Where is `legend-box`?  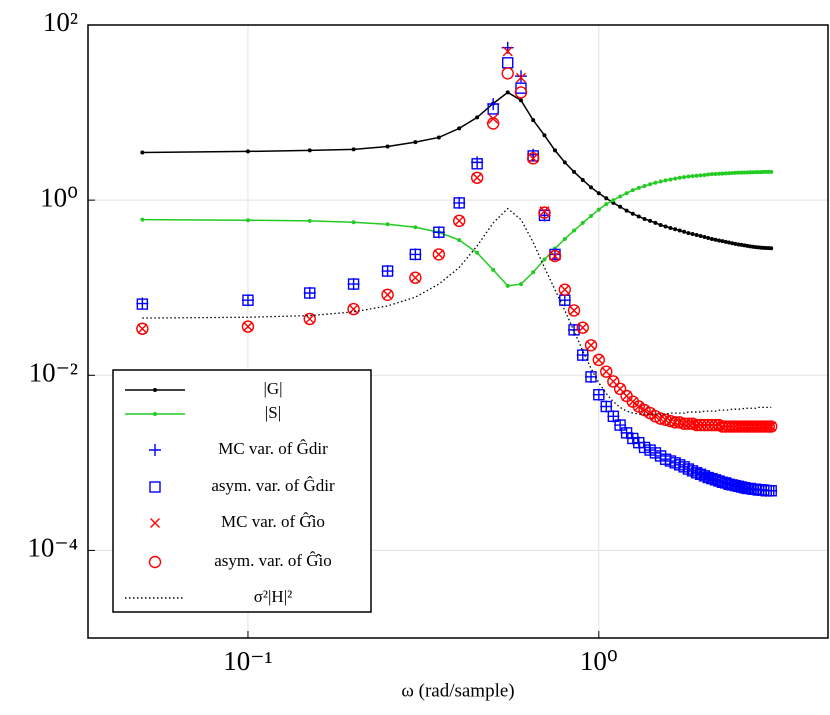
legend-box is located at coordinates (242, 491).